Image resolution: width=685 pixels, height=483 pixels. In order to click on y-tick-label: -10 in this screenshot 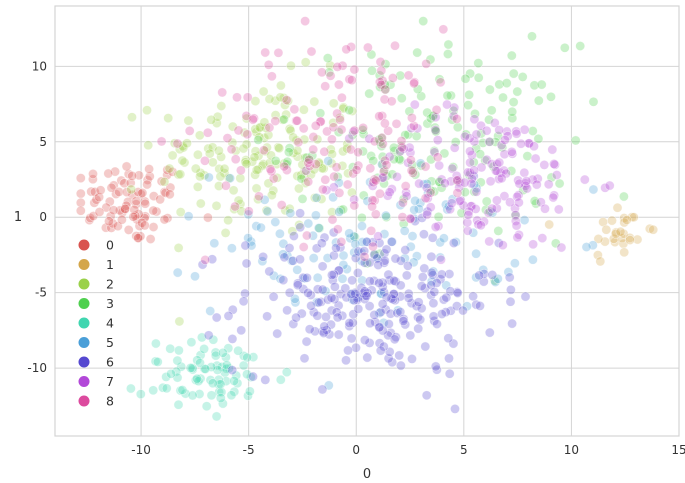, I will do `click(37, 368)`.